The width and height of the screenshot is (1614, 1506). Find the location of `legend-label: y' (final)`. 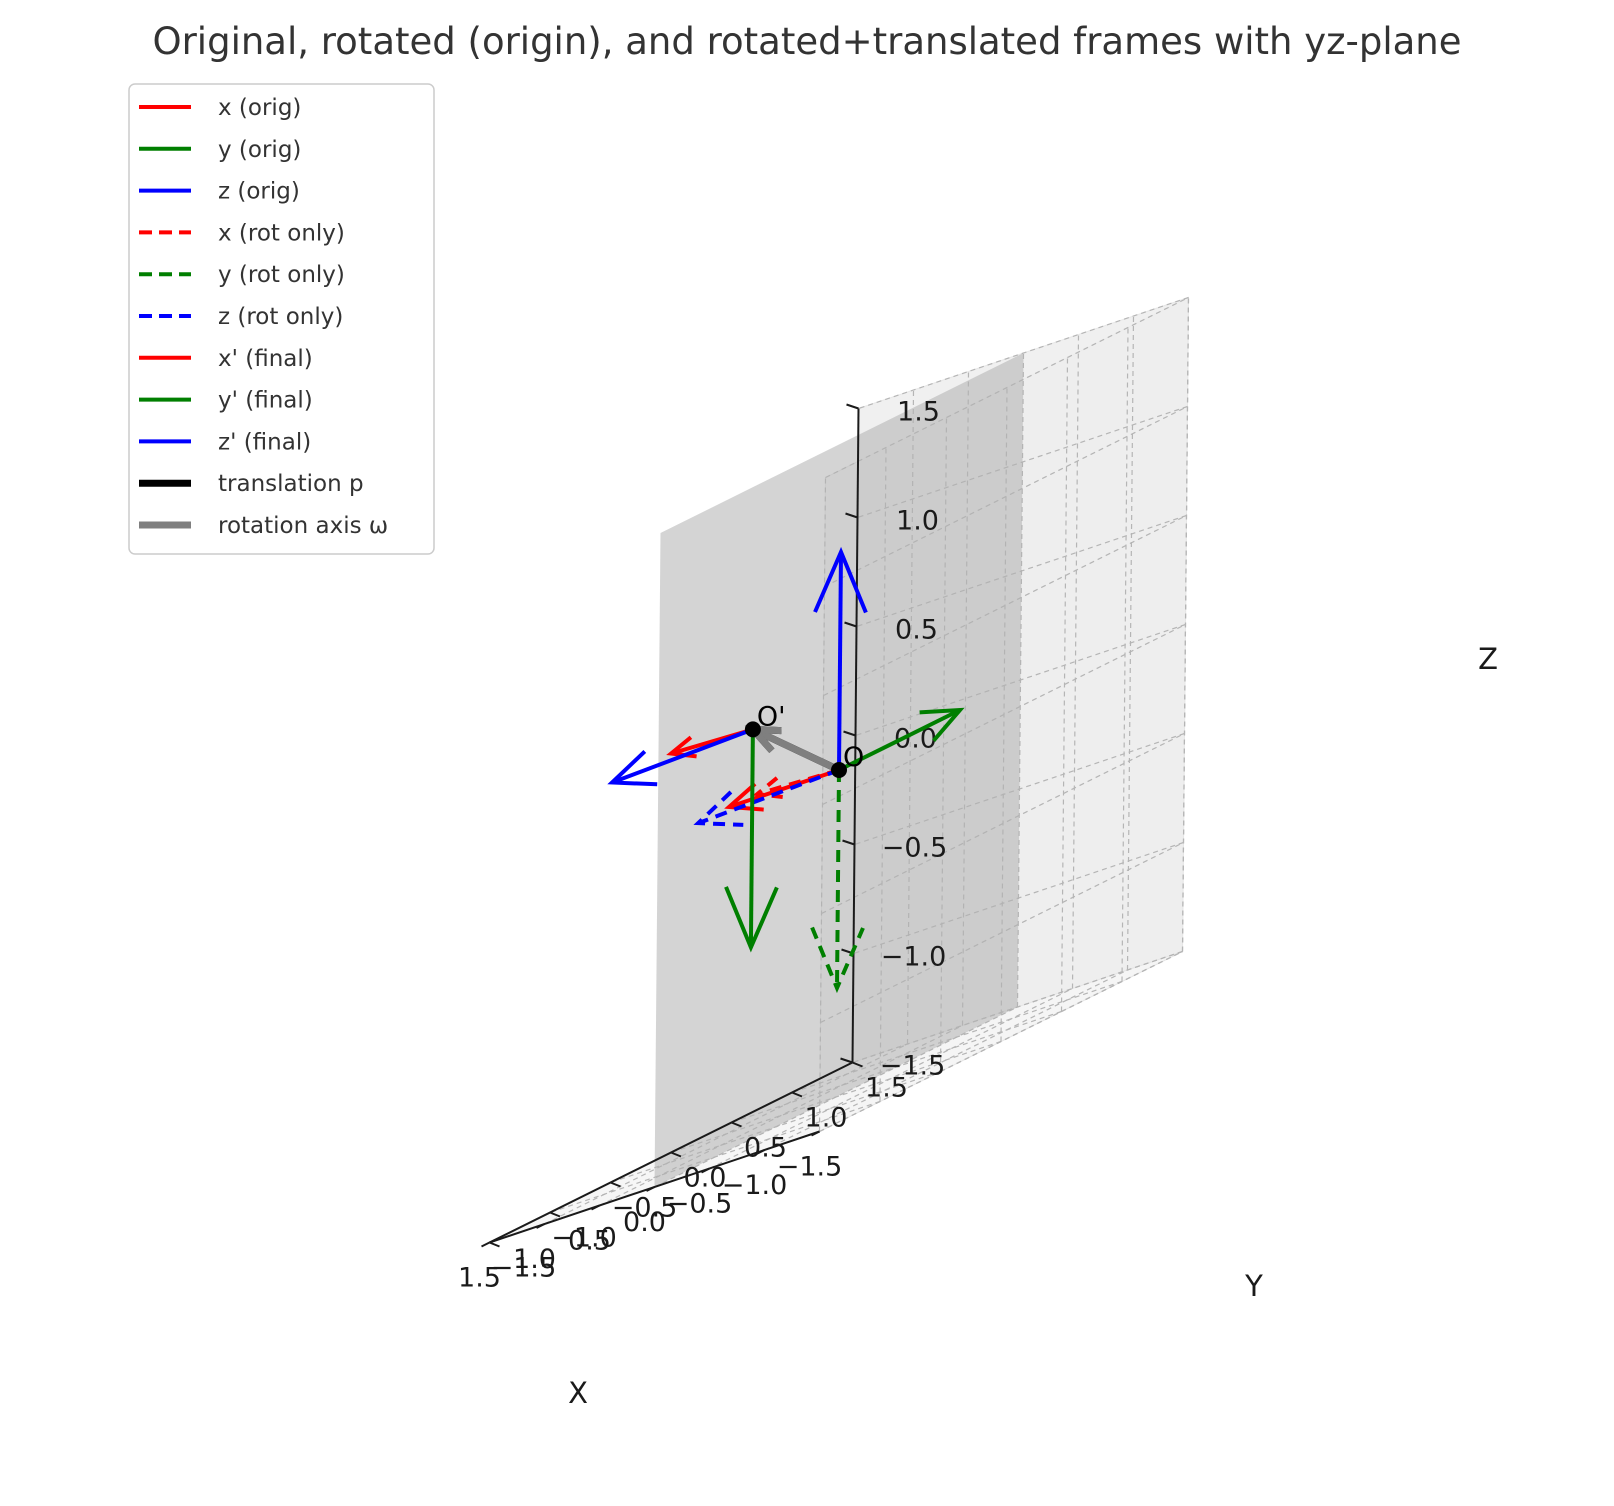

legend-label: y' (final) is located at coordinates (265, 401).